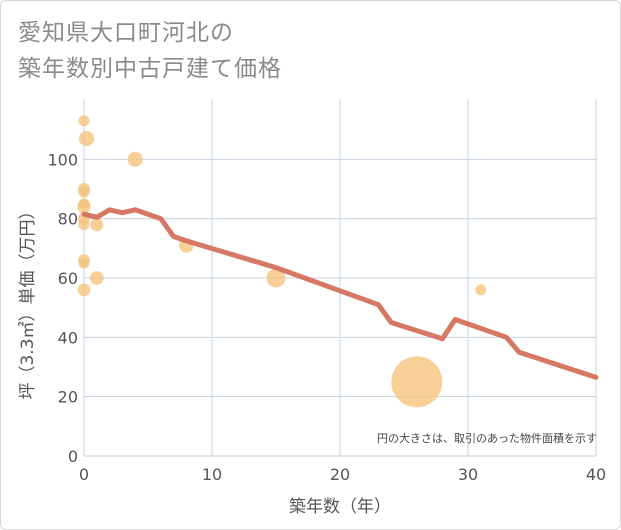 Image resolution: width=621 pixels, height=530 pixels. What do you see at coordinates (150, 51) in the screenshot?
I see `chart-title: 愛知県大口町河北の 築年数別中古戸建て価格` at bounding box center [150, 51].